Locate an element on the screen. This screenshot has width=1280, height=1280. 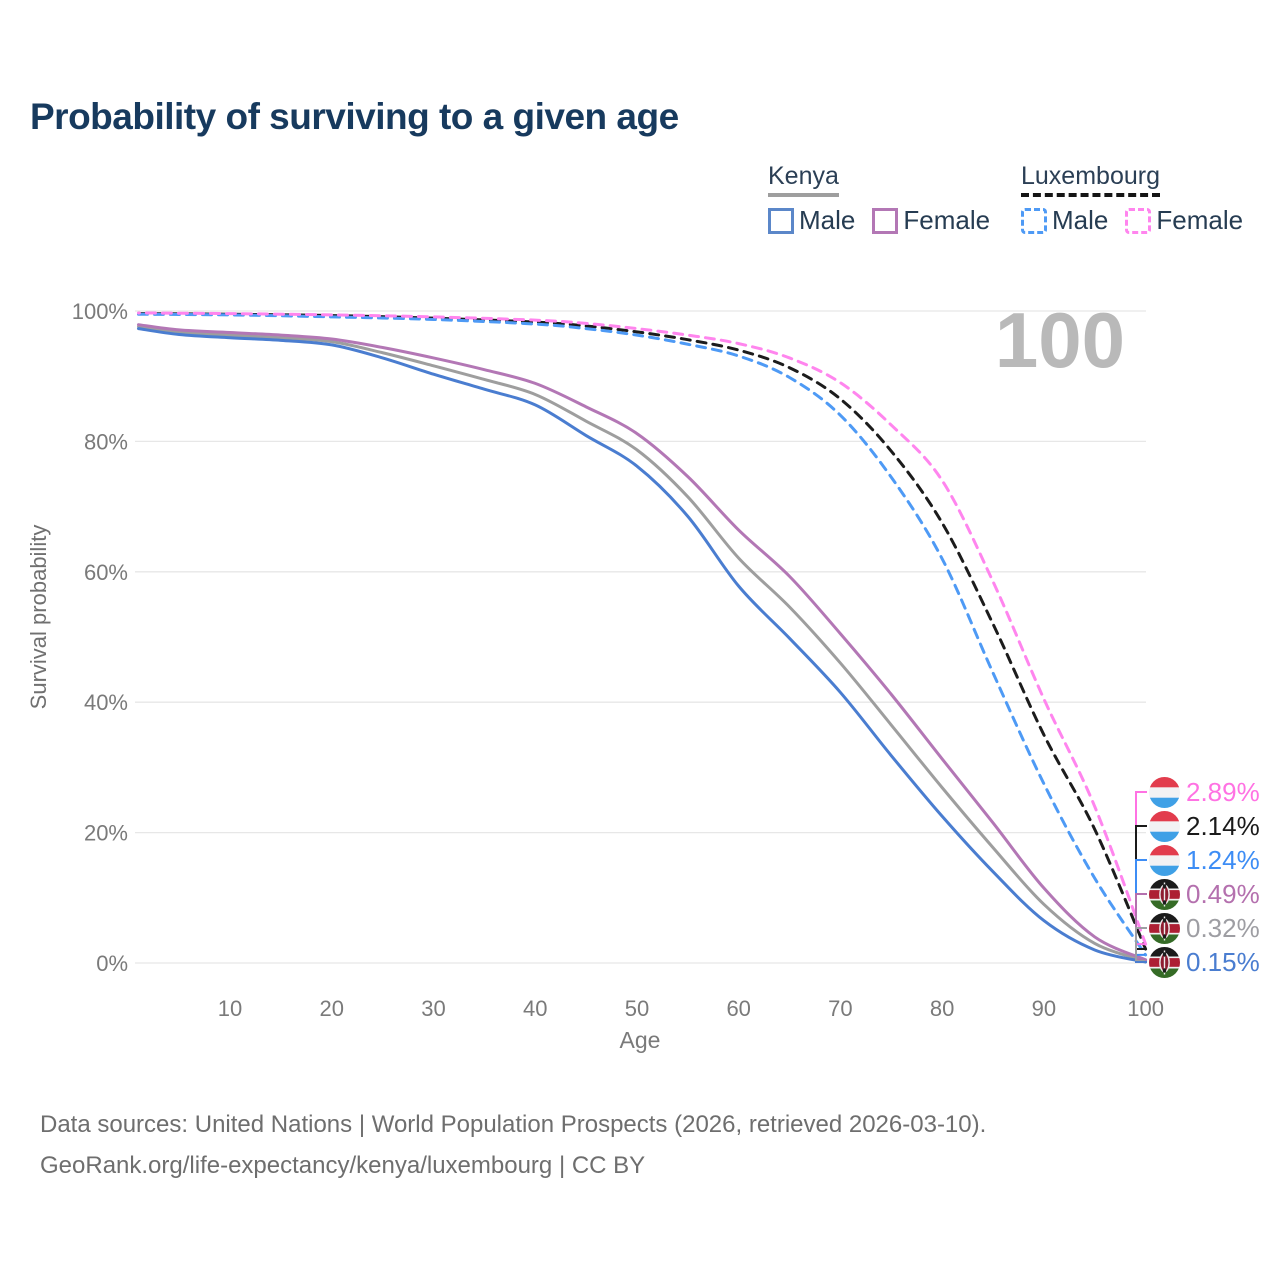
x-tick-label: 20 is located at coordinates (332, 1008).